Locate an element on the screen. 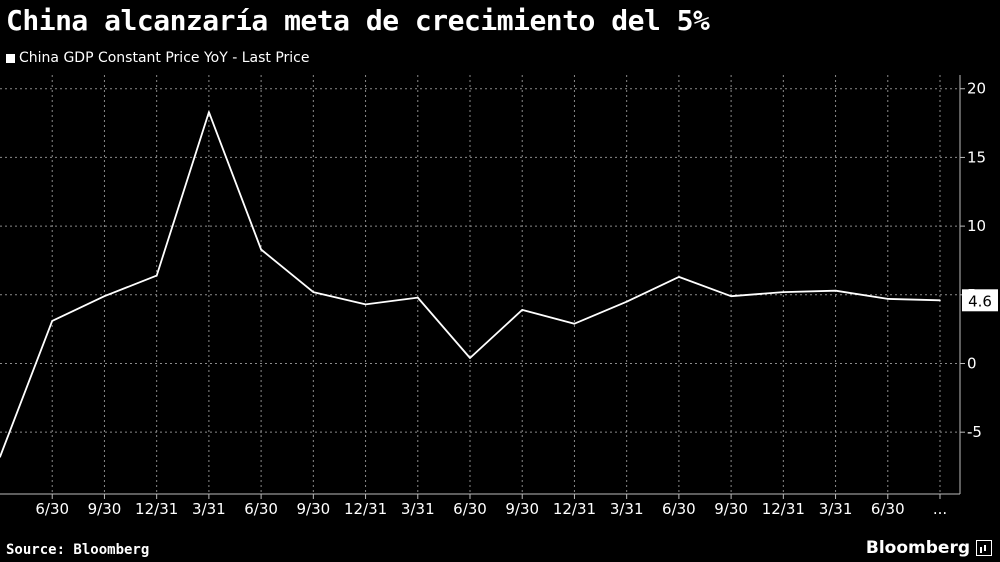 The width and height of the screenshot is (1000, 562). brand-logo: Bloomberg is located at coordinates (929, 548).